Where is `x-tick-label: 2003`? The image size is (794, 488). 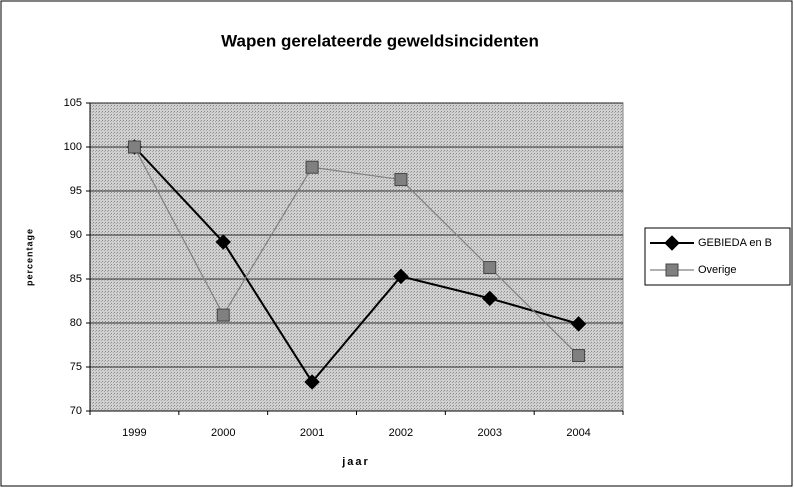 x-tick-label: 2003 is located at coordinates (490, 433).